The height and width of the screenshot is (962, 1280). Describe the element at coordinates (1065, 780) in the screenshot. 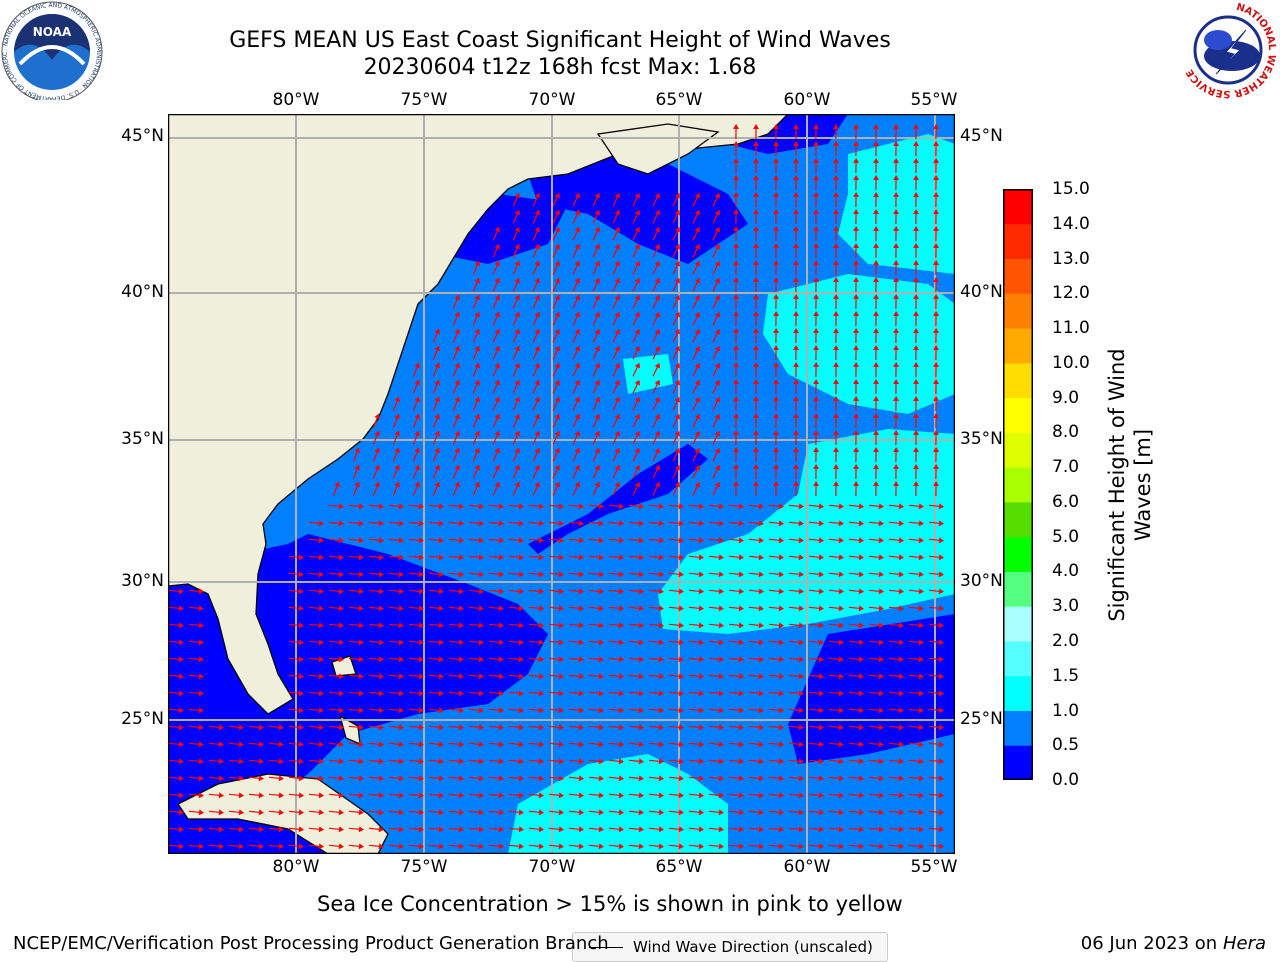

I see `colorbar-tick-label: 0.0` at that location.